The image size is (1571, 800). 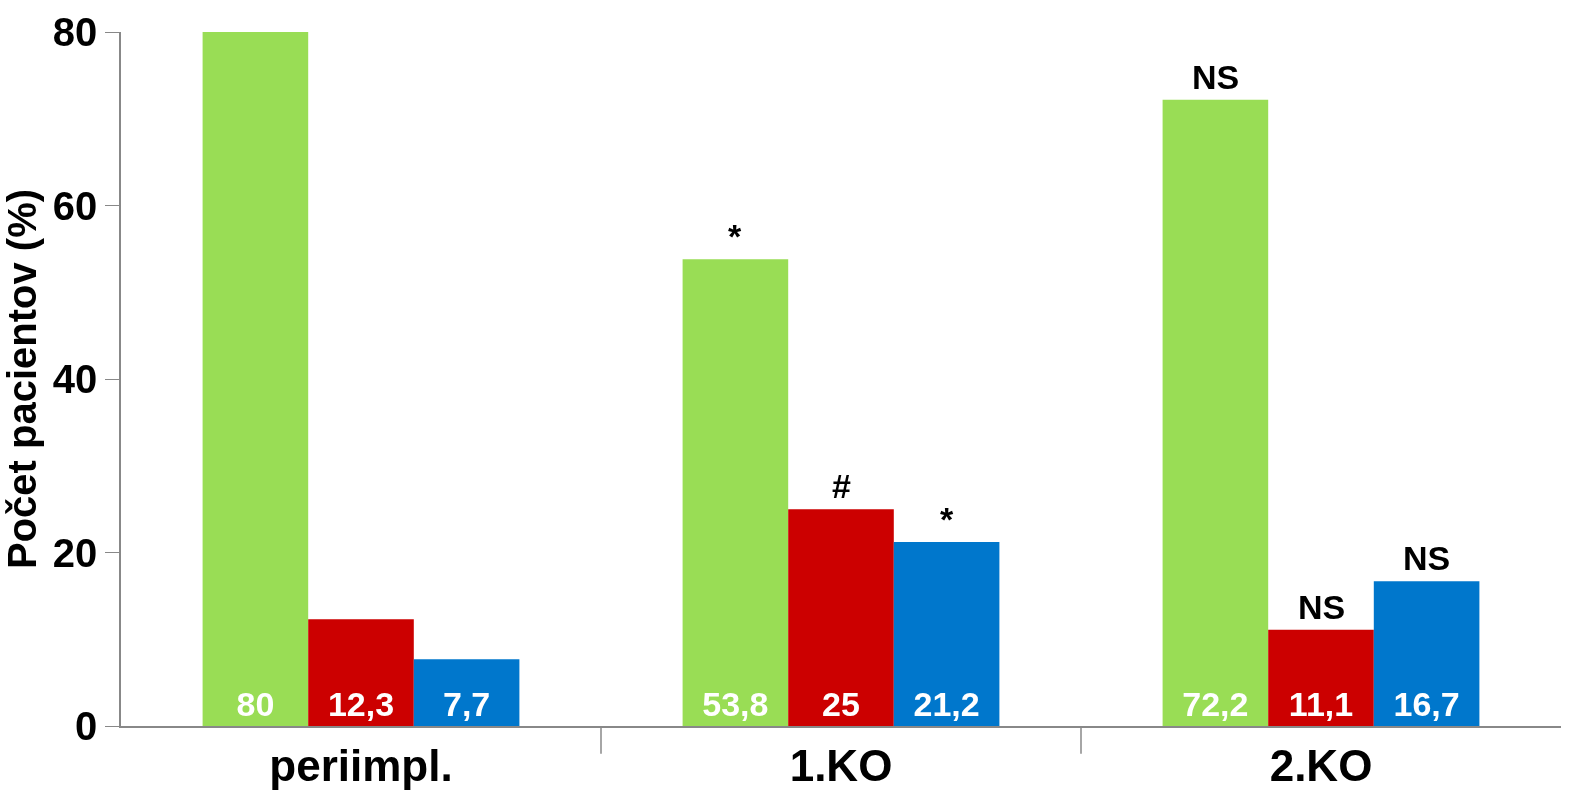 I want to click on x-tick-label: periimpl., so click(x=361, y=765).